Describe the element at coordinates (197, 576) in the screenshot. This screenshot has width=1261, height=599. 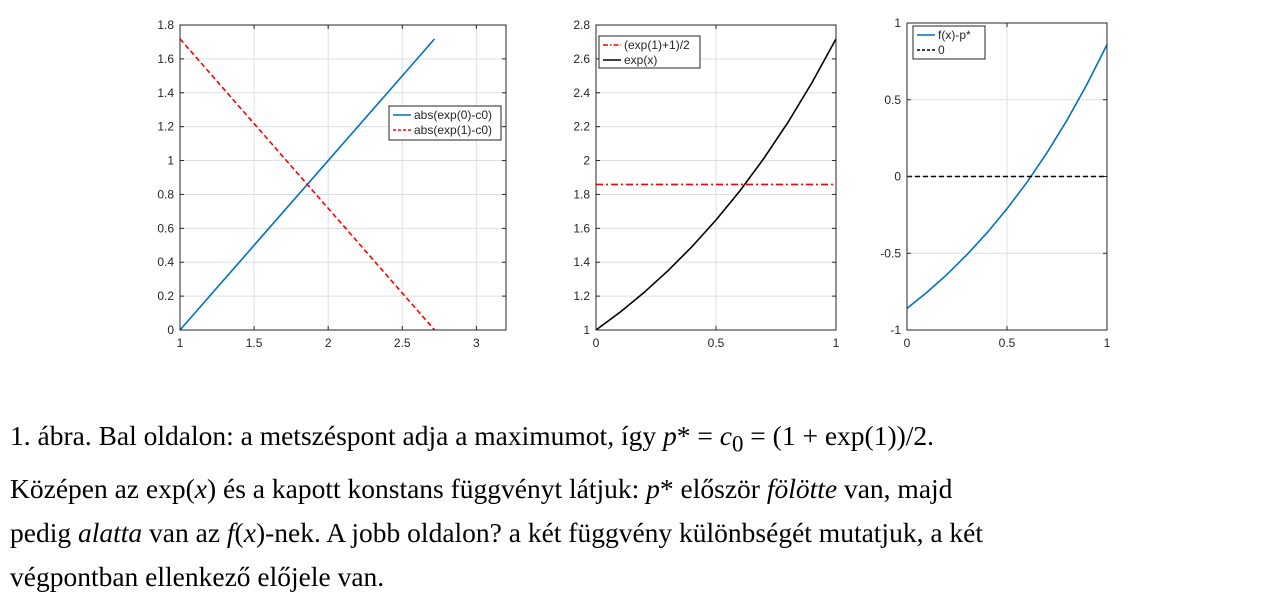
I see `caption-line-4: végpontban ellenkező előjele van.` at that location.